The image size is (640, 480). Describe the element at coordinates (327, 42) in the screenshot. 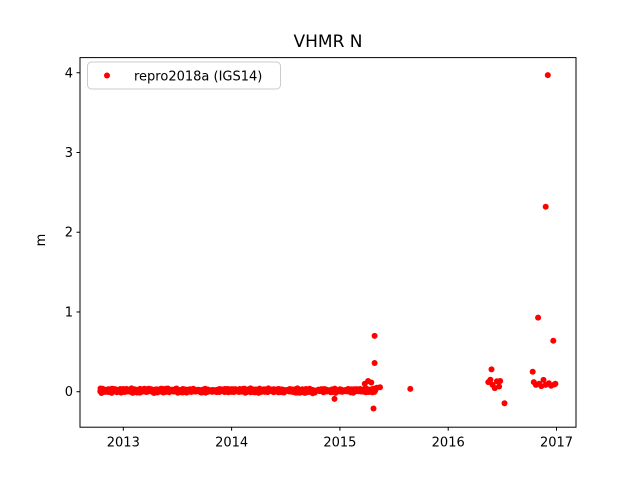

I see `plot-title: VHMR N` at that location.